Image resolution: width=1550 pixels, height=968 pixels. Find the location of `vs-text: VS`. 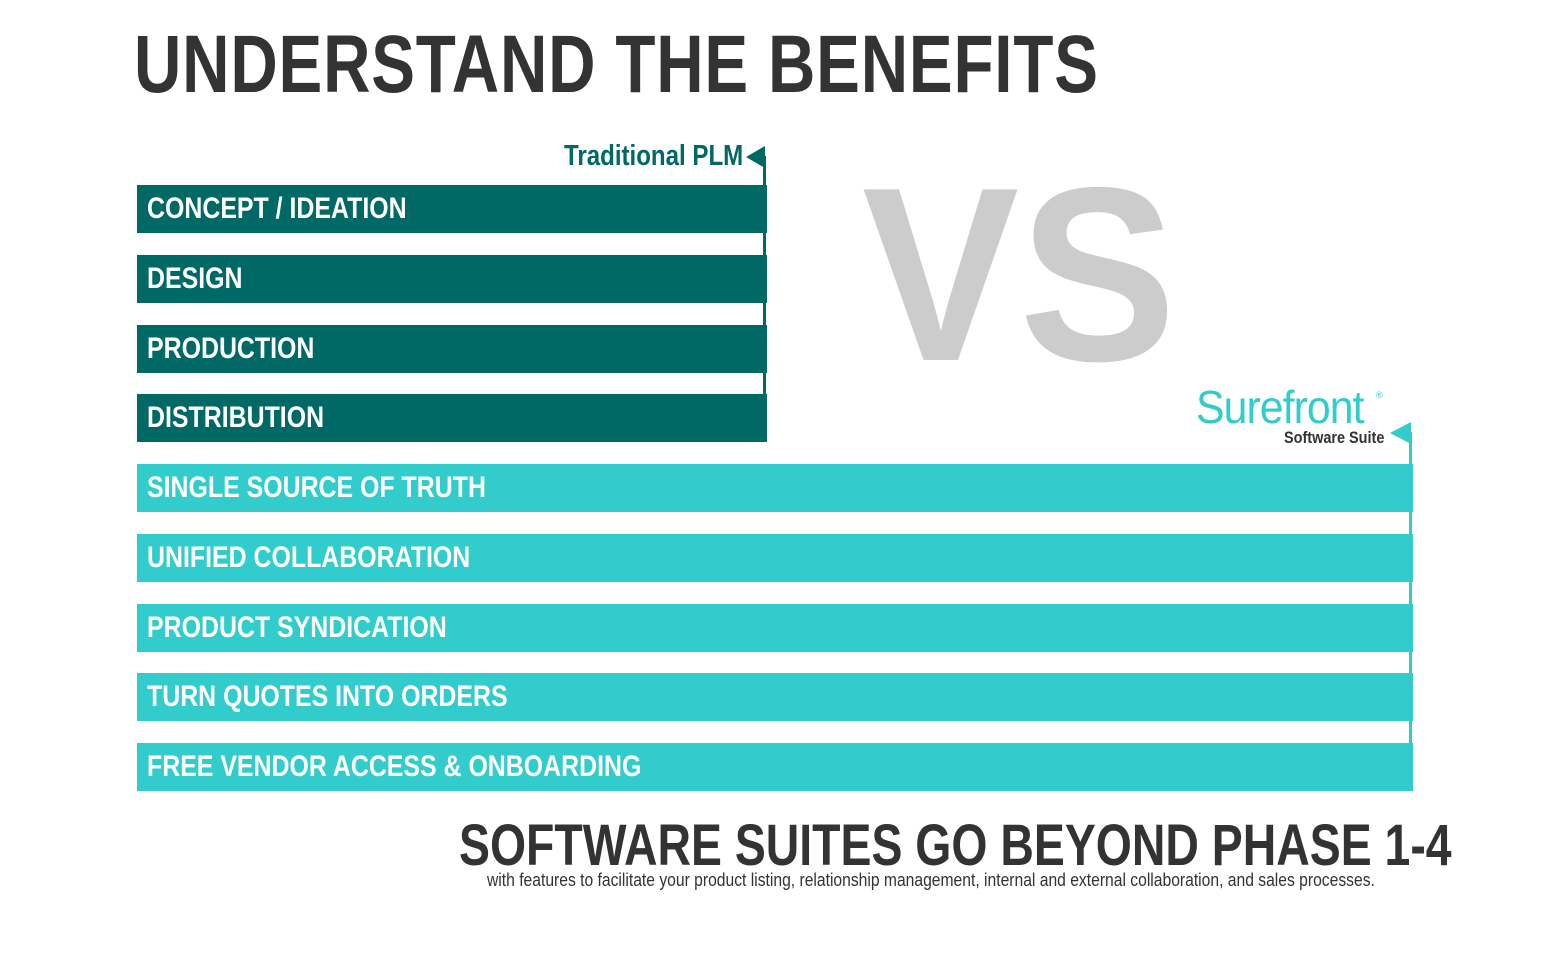

vs-text: VS is located at coordinates (1019, 274).